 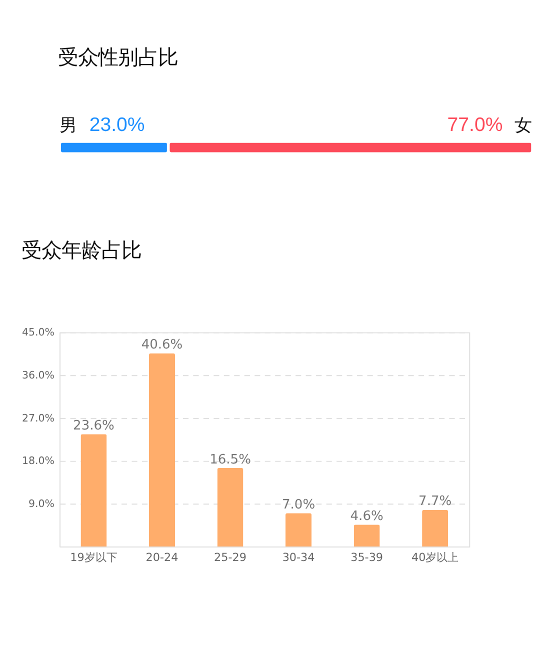 I want to click on data-label: 23.6%, so click(x=93, y=426).